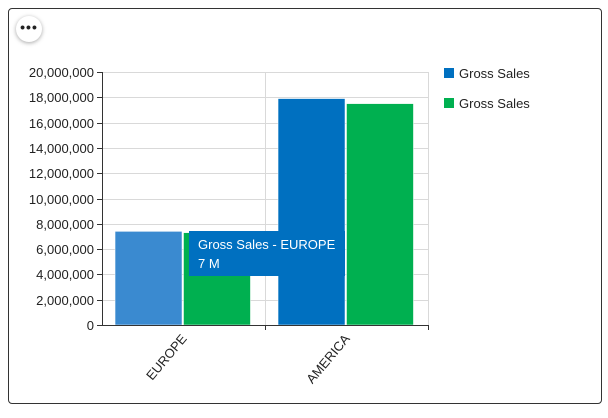 The height and width of the screenshot is (418, 608). I want to click on chart-tooltip: Gross Sales - EUROPE 7 M, so click(267, 253).